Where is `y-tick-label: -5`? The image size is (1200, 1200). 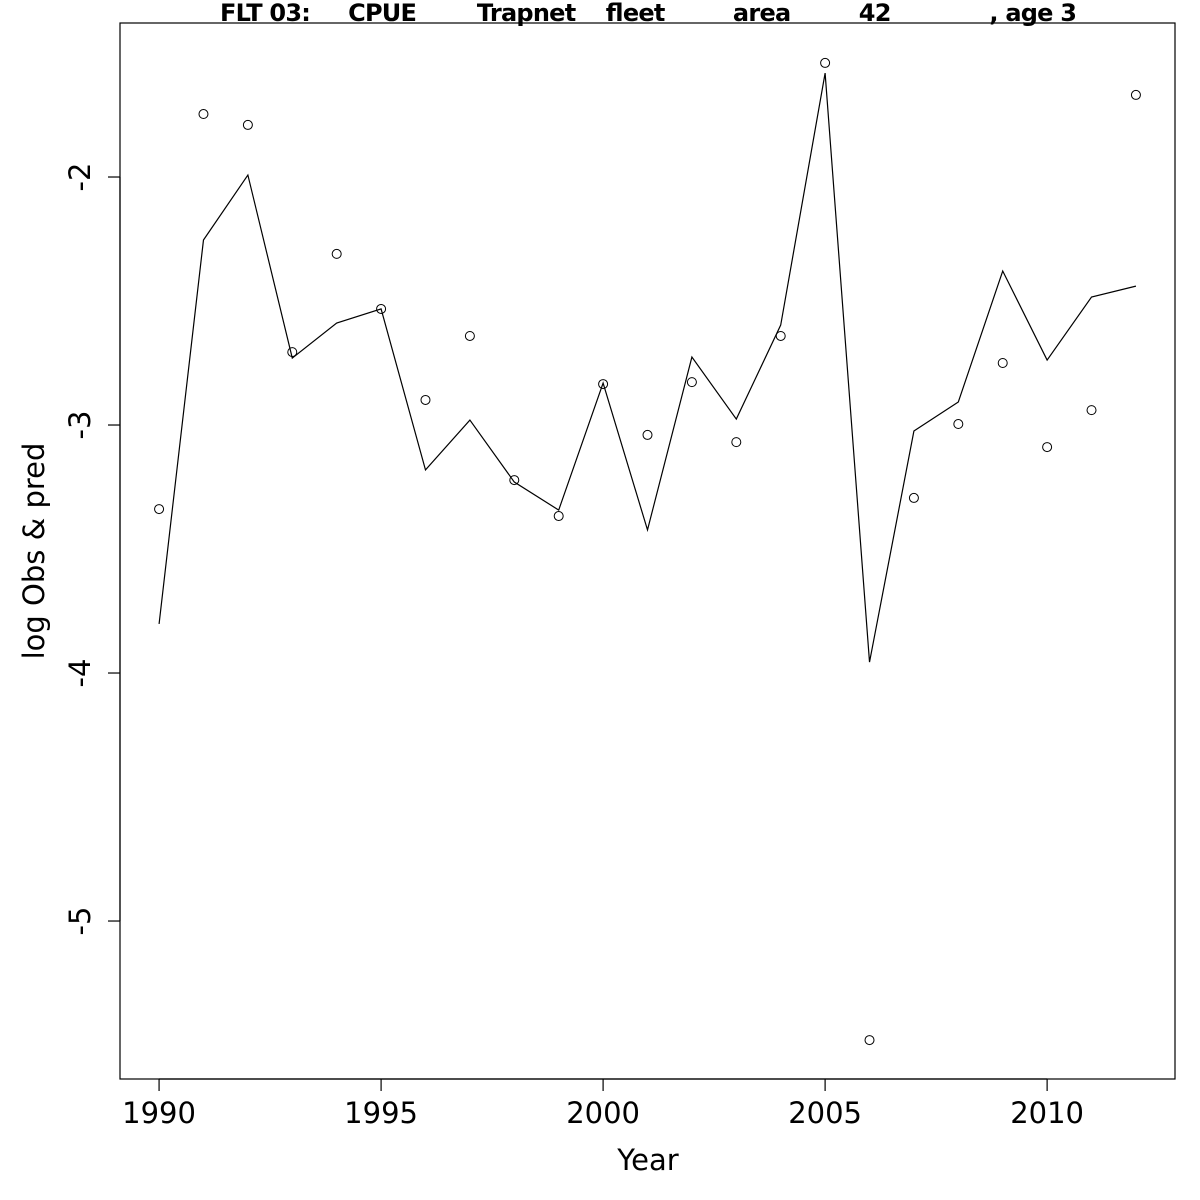 y-tick-label: -5 is located at coordinates (80, 921).